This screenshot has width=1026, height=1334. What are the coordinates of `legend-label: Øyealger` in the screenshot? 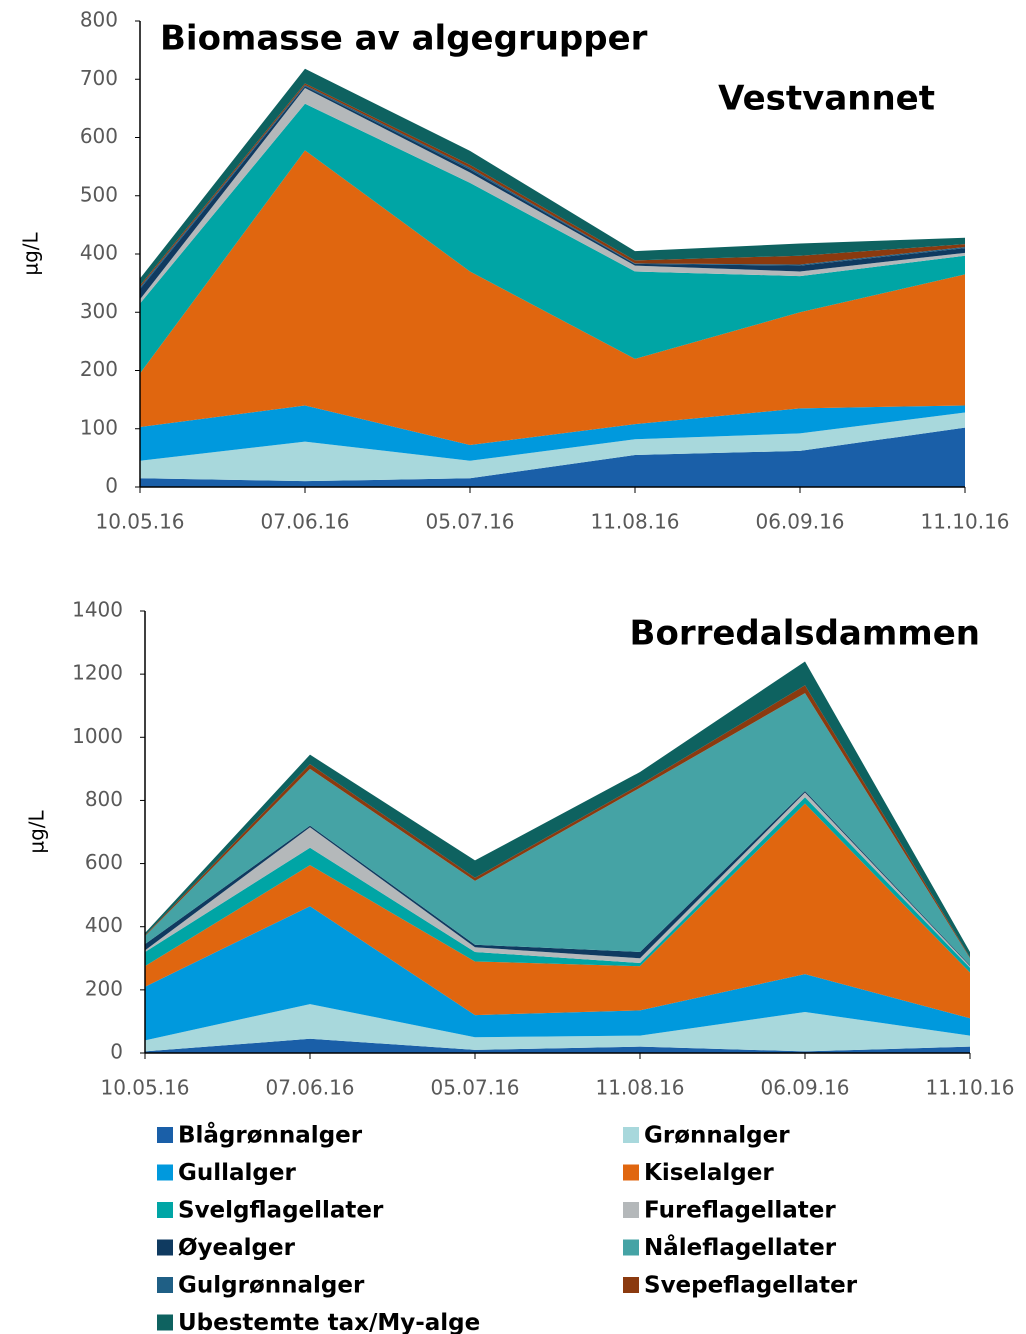 It's located at (237, 1248).